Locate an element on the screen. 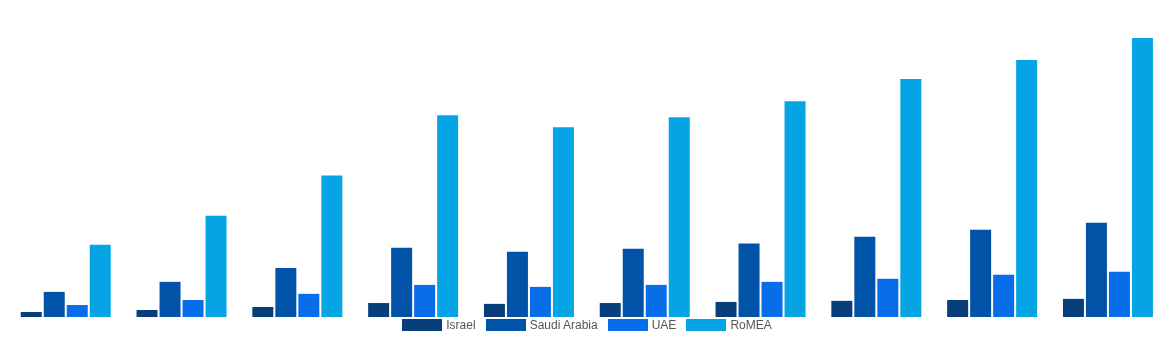 This screenshot has width=1174, height=350. legend-label: Saudi Arabia is located at coordinates (563, 325).